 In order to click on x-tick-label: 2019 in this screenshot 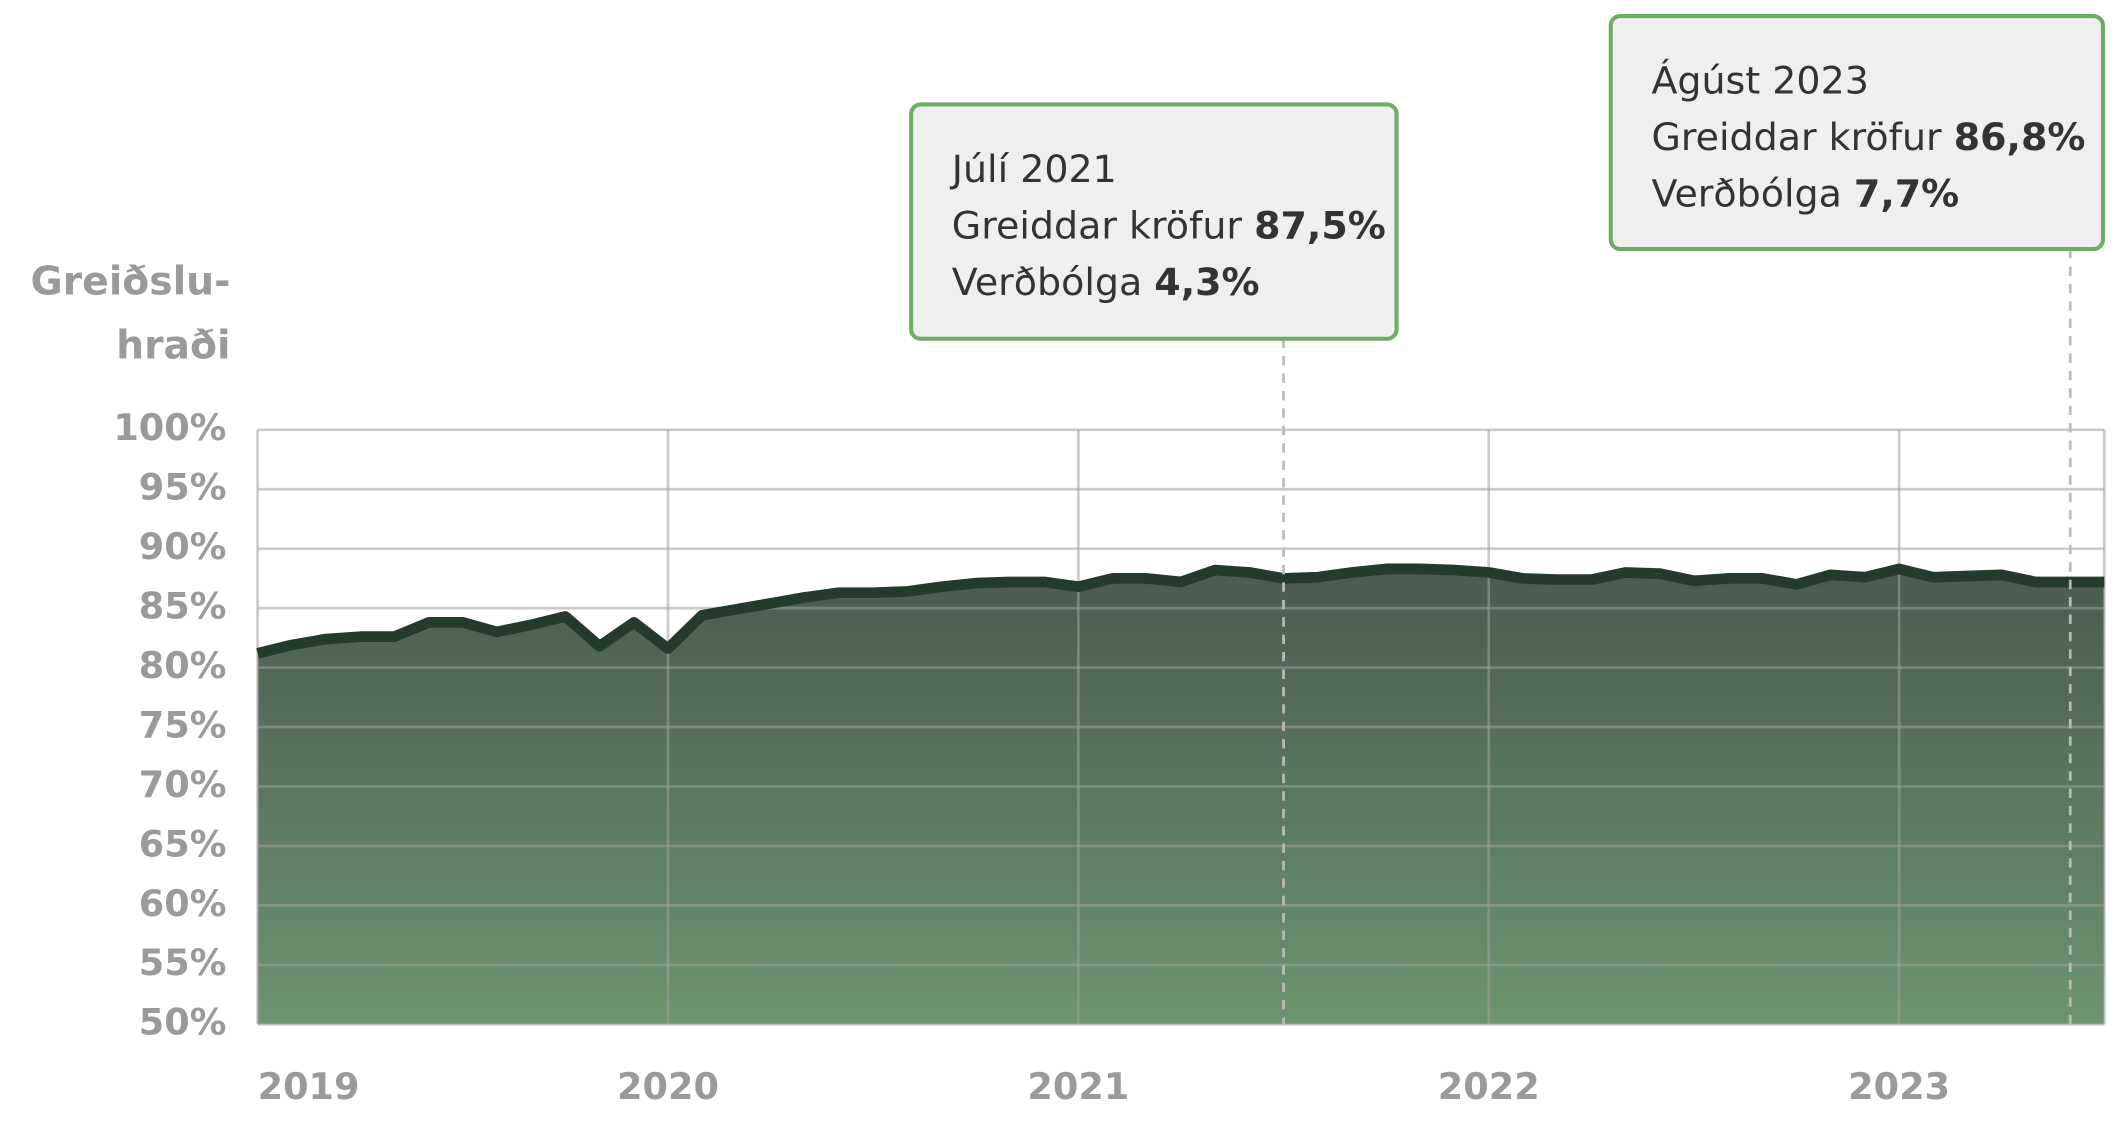, I will do `click(309, 1086)`.